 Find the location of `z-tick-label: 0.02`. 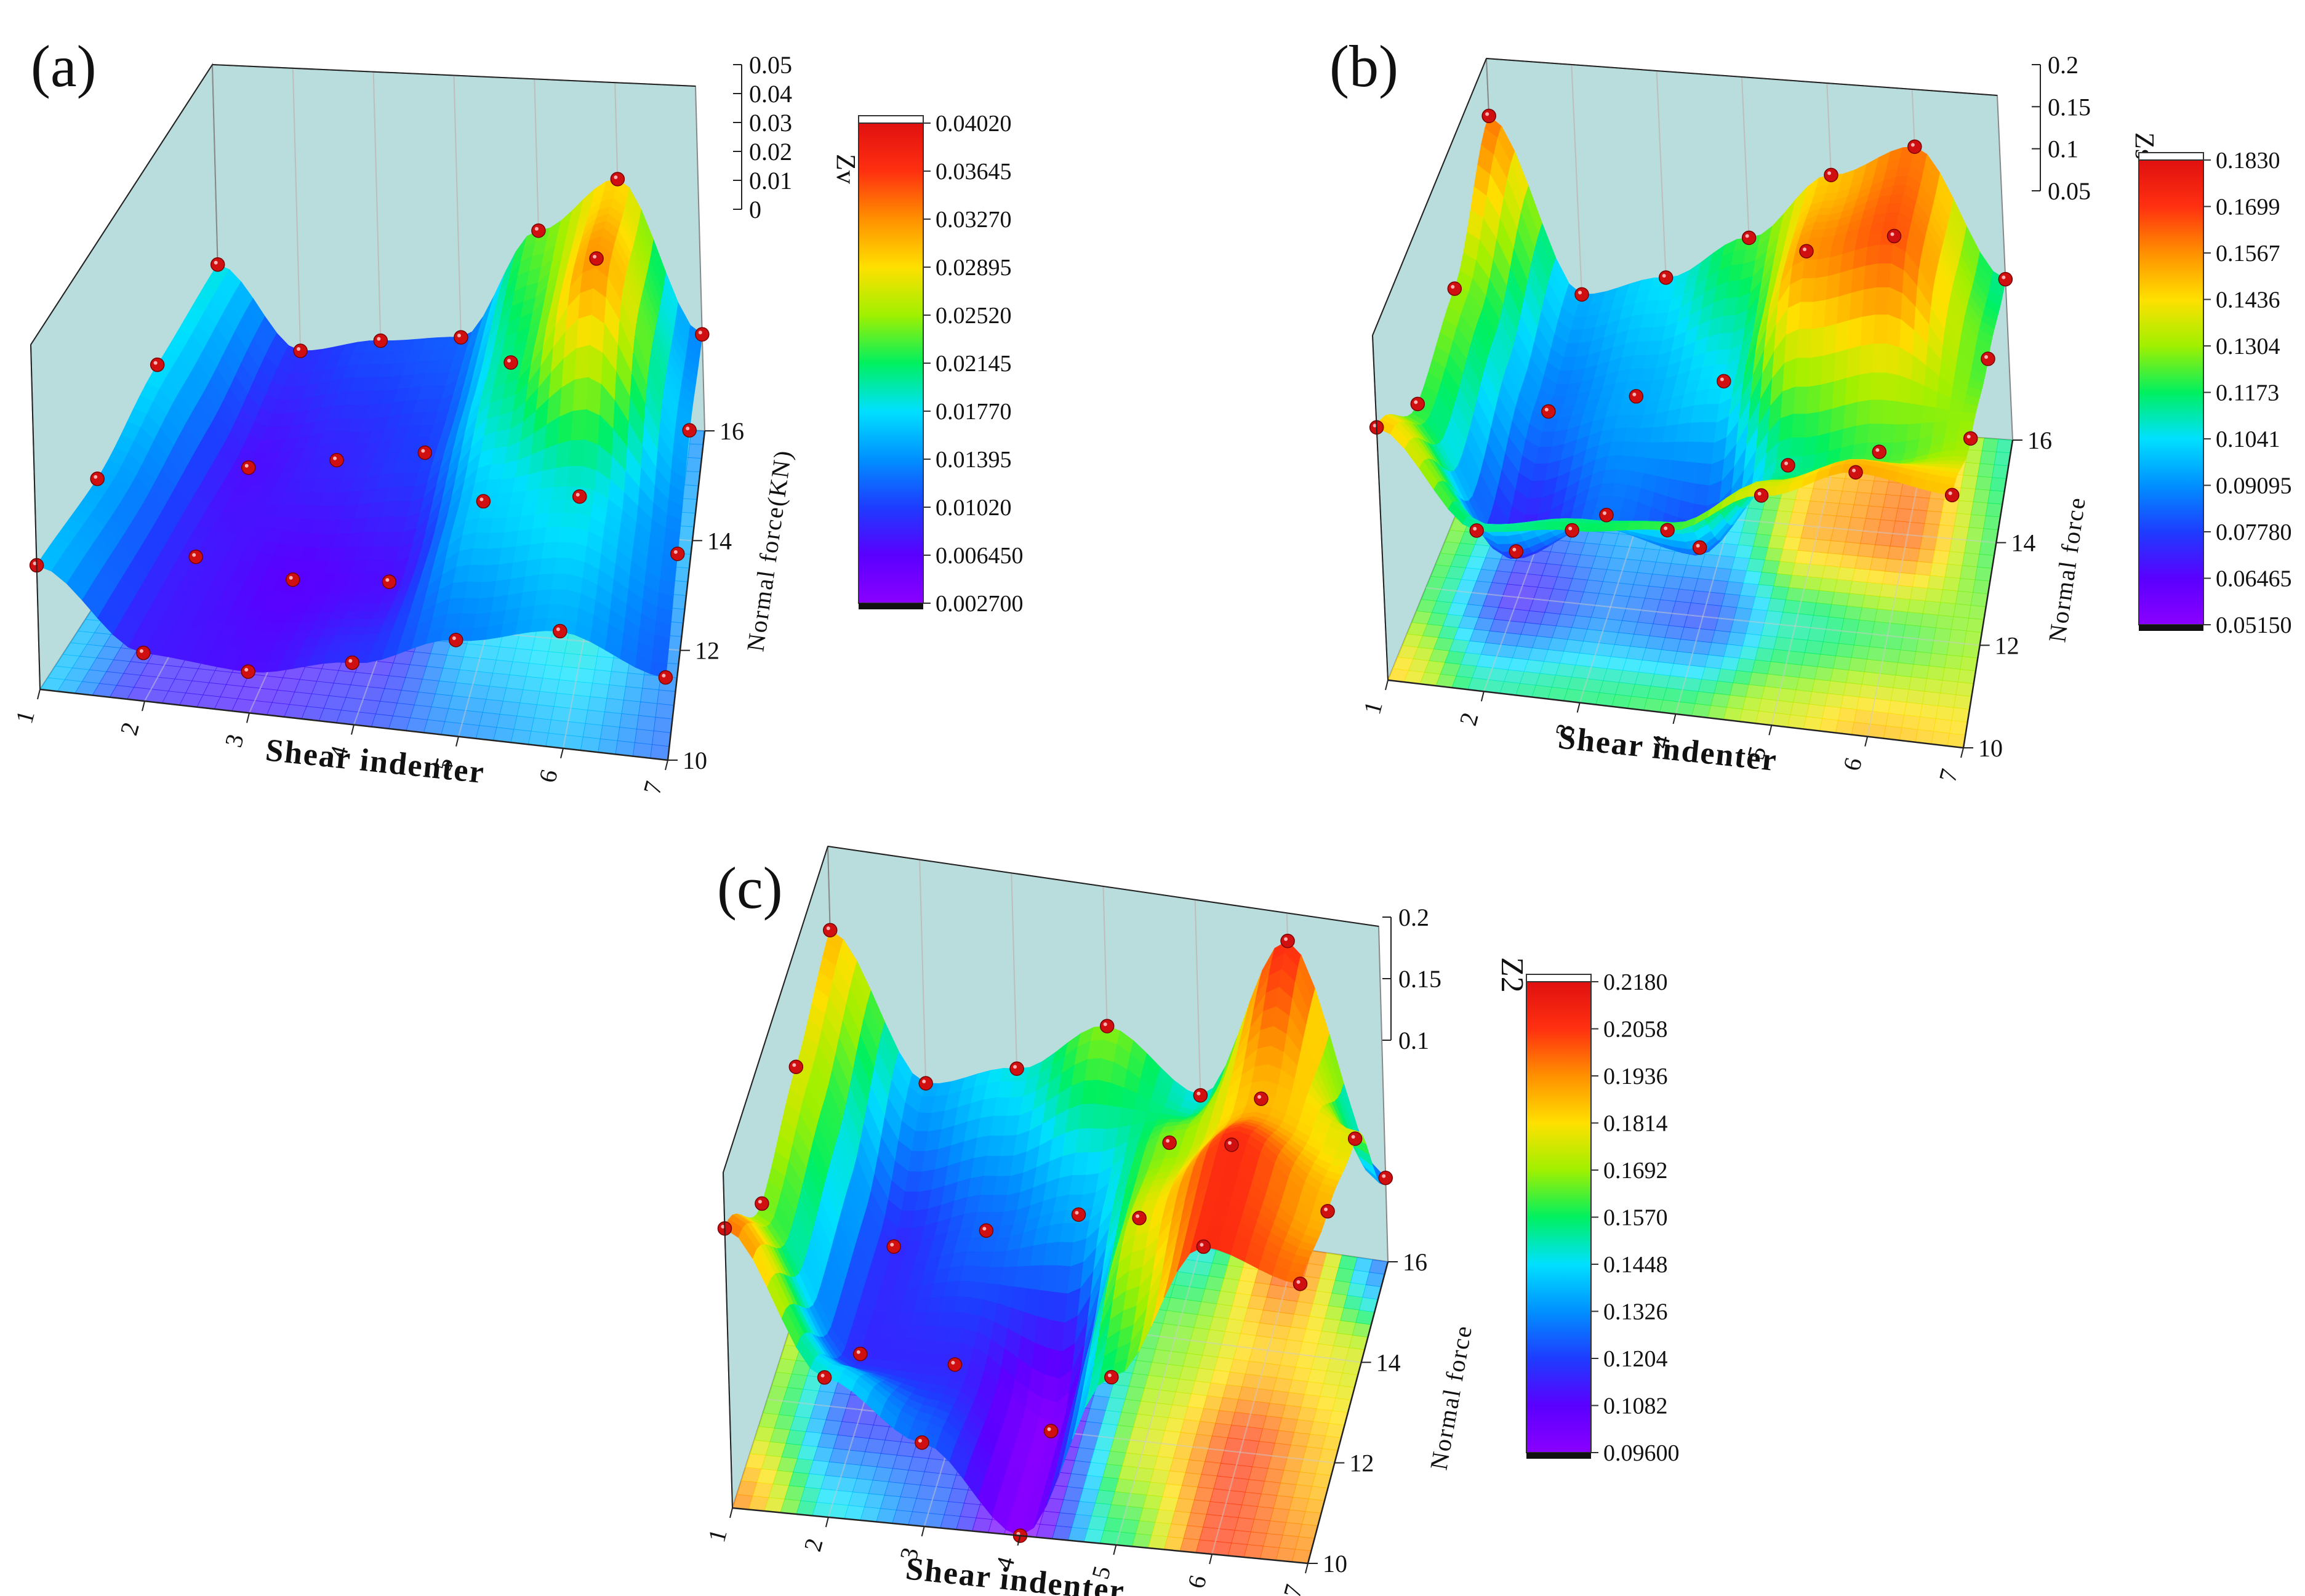

z-tick-label: 0.02 is located at coordinates (770, 152).